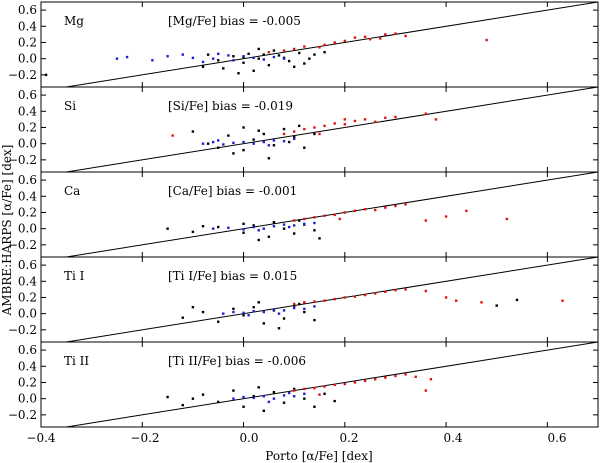 This screenshot has width=600, height=463. I want to click on y-tick-label: 0.6, so click(27, 95).